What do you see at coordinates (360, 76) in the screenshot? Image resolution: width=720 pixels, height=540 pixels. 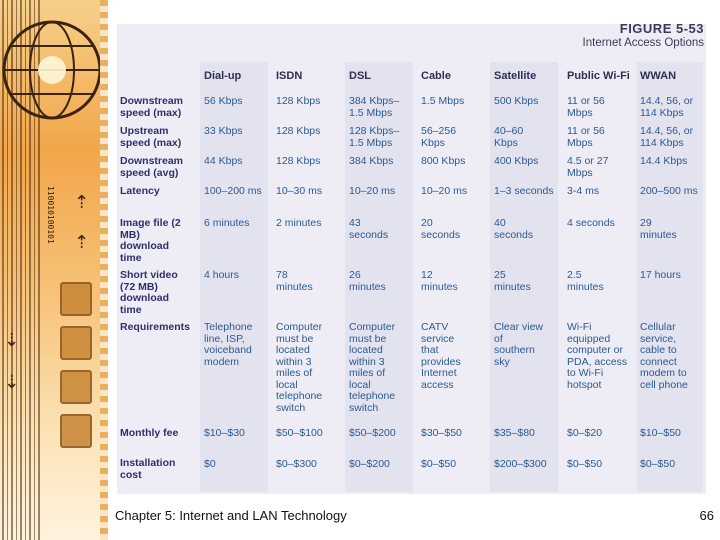 I see `column-header-dsl: DSL` at bounding box center [360, 76].